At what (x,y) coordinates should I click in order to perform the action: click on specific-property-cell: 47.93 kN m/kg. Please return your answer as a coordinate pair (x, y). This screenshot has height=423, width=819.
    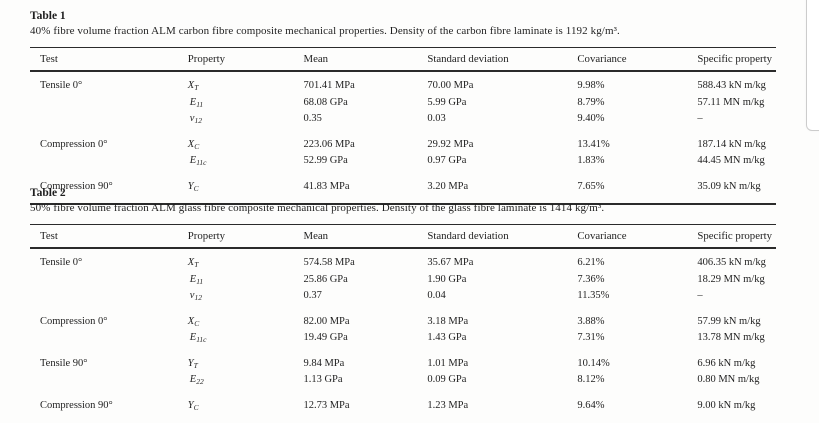
    Looking at the image, I should click on (732, 419).